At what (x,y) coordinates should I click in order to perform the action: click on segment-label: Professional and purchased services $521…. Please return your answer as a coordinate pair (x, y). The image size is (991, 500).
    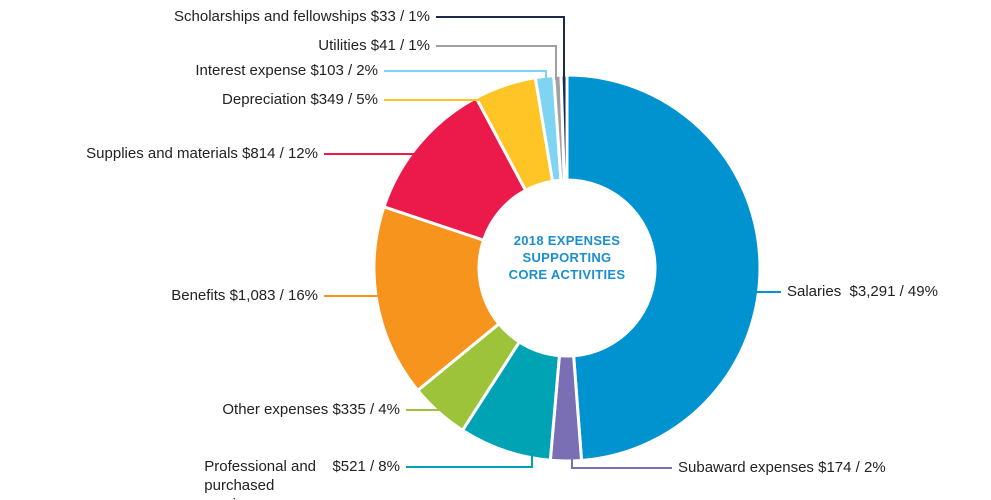
    Looking at the image, I should click on (302, 478).